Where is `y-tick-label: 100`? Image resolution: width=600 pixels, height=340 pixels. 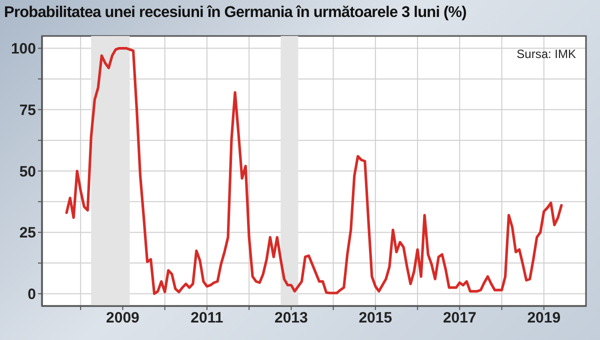
y-tick-label: 100 is located at coordinates (23, 49).